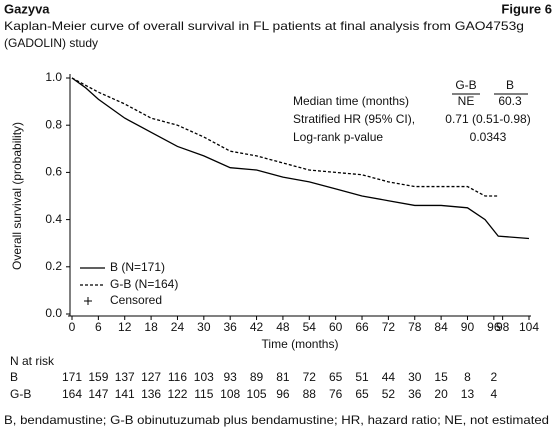 The width and height of the screenshot is (556, 431). What do you see at coordinates (415, 377) in the screenshot?
I see `risk-count: 30` at bounding box center [415, 377].